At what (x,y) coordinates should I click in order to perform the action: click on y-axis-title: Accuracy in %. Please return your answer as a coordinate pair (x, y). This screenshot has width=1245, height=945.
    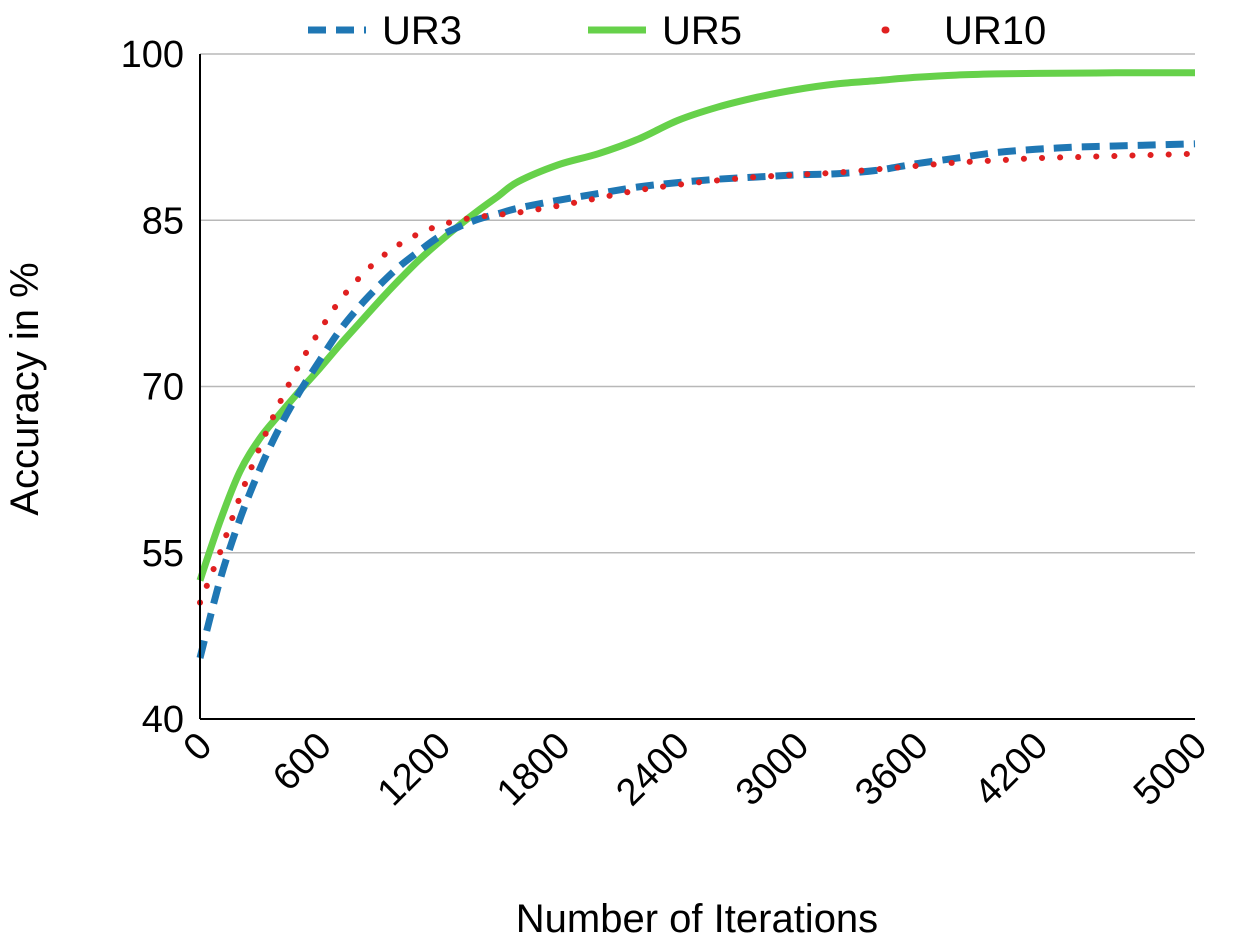
    Looking at the image, I should click on (25, 388).